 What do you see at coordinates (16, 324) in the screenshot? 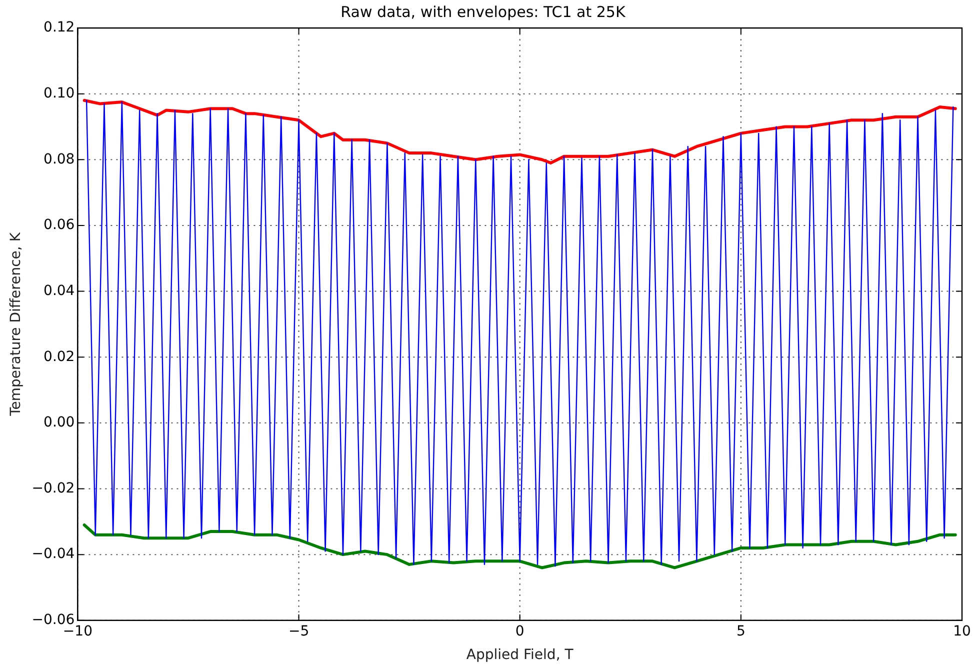
I see `y-axis-title: Temperature Difference, K` at bounding box center [16, 324].